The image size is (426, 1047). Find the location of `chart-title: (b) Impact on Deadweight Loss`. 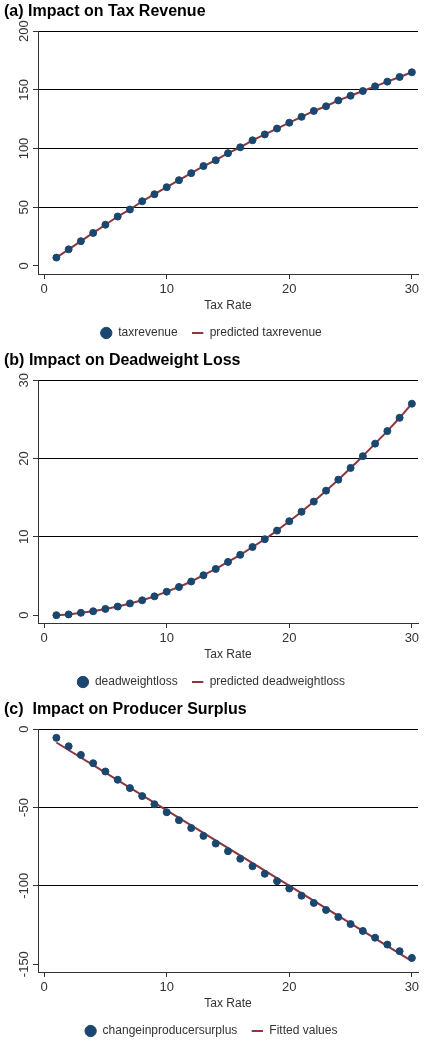

chart-title: (b) Impact on Deadweight Loss is located at coordinates (122, 360).